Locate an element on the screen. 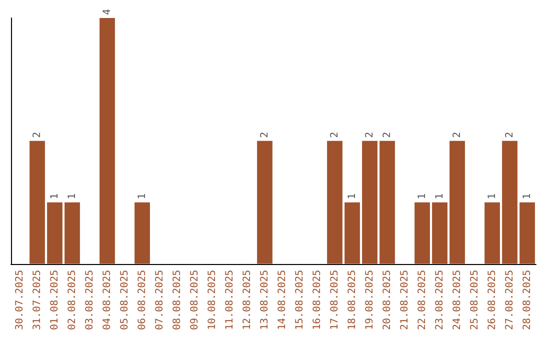  x-tick-label: 31.07.2025 is located at coordinates (37, 300).